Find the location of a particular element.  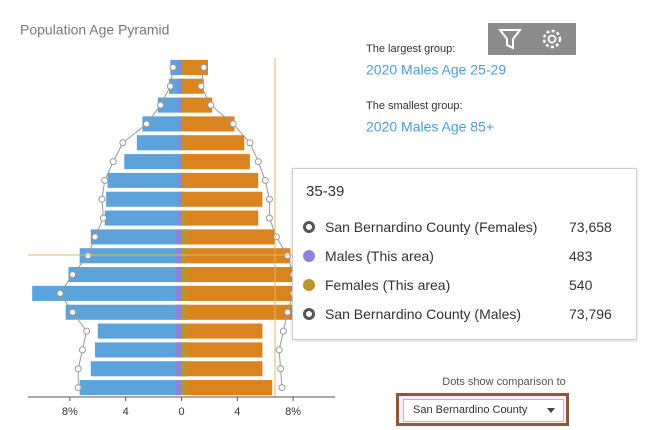

filter-button is located at coordinates (510, 39).